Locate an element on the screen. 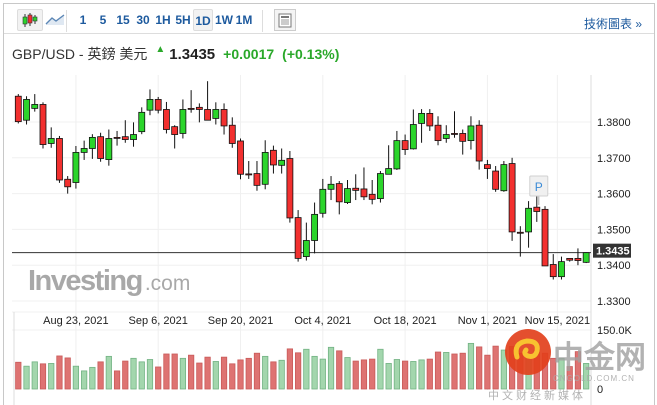 Image resolution: width=657 pixels, height=405 pixels. line-chart-icon is located at coordinates (55, 20).